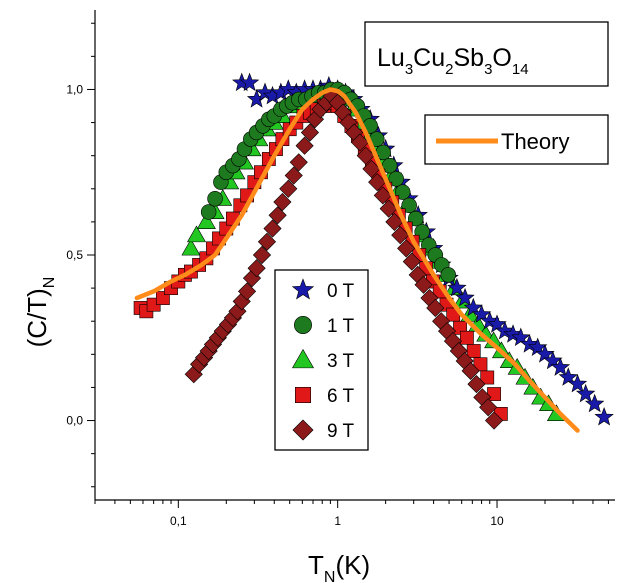 The height and width of the screenshot is (583, 618). I want to click on formula-sub-o: 14, so click(520, 69).